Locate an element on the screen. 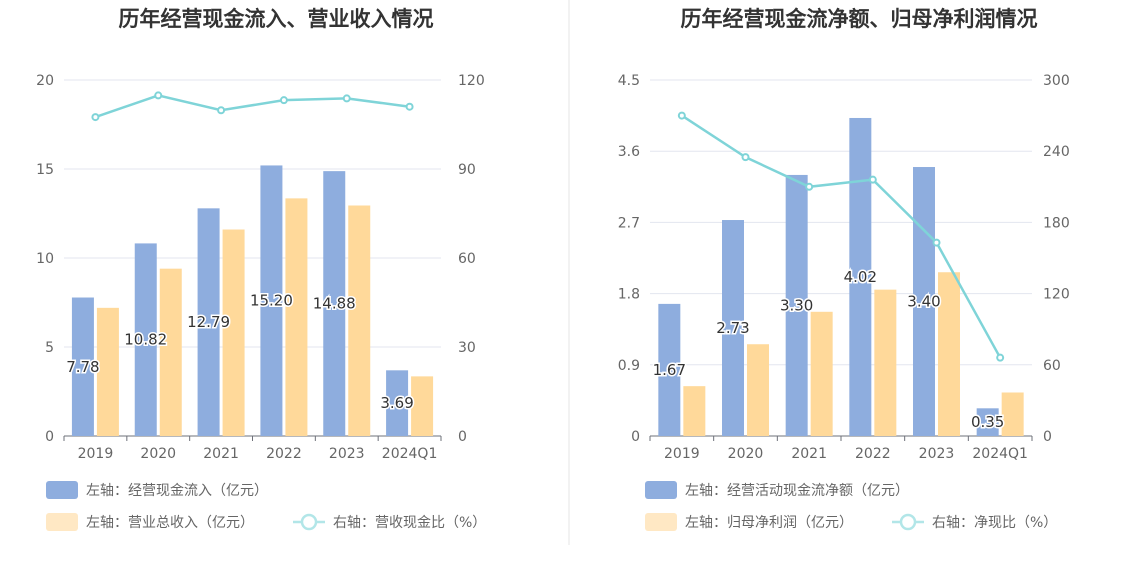 Image resolution: width=1134 pixels, height=582 pixels. chart1-x-tick-label: 2022 is located at coordinates (284, 454).